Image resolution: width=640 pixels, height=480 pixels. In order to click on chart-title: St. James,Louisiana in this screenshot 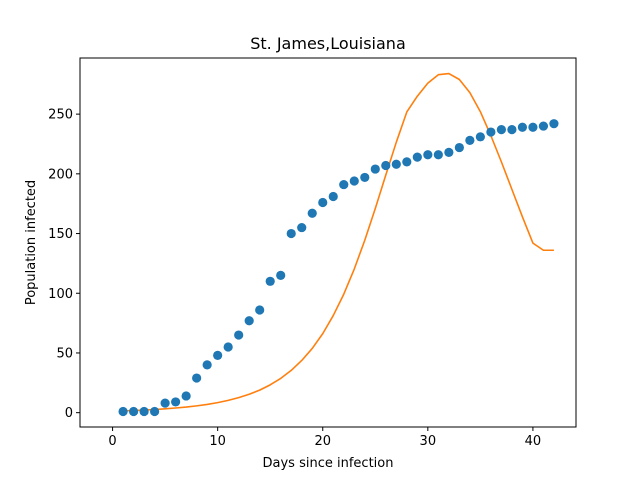, I will do `click(328, 43)`.